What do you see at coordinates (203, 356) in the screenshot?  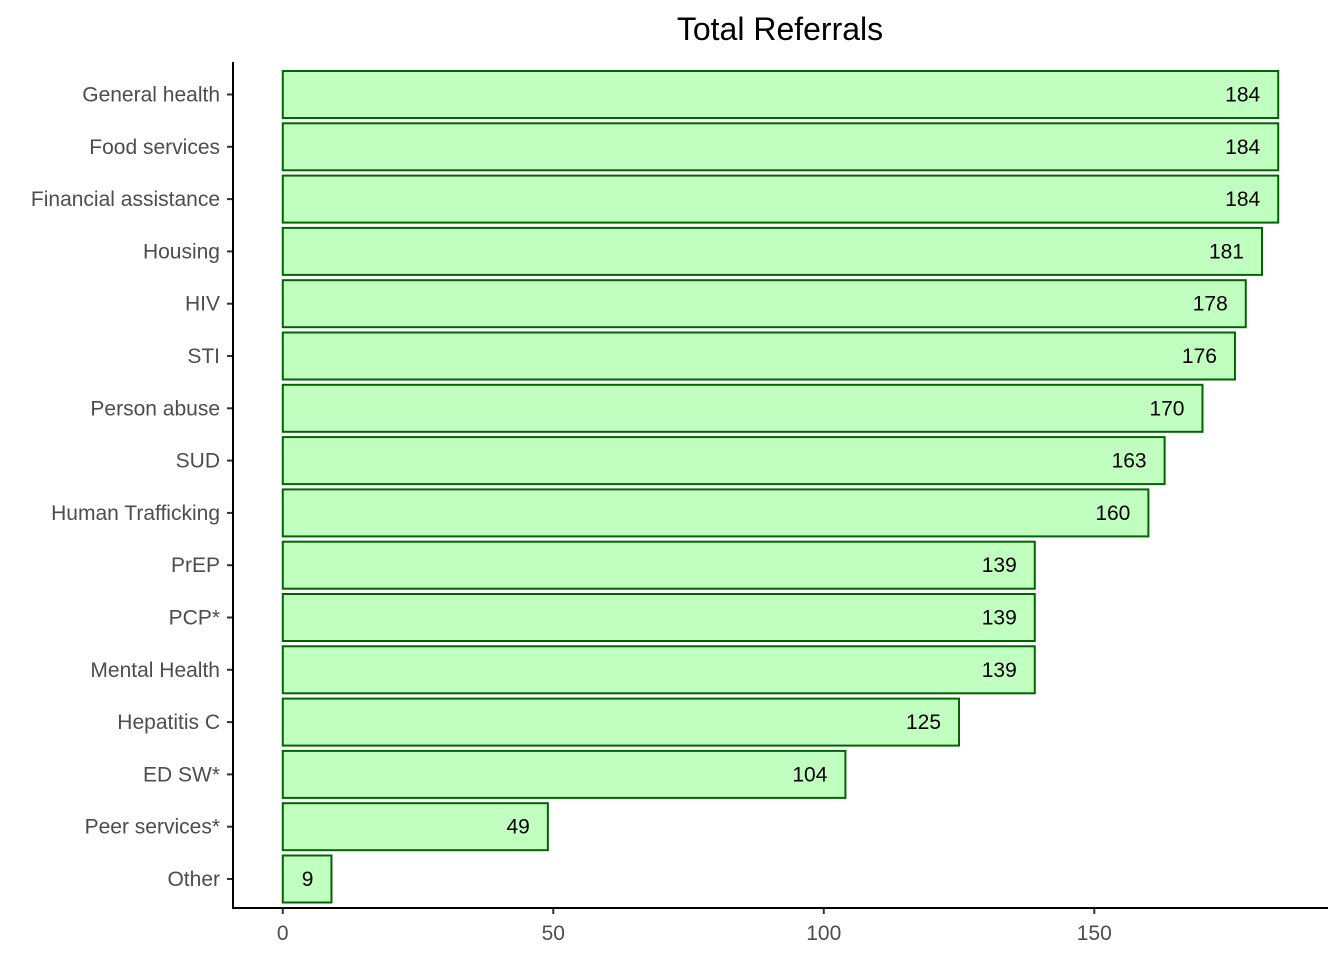 I see `y-tick-label-6: STI` at bounding box center [203, 356].